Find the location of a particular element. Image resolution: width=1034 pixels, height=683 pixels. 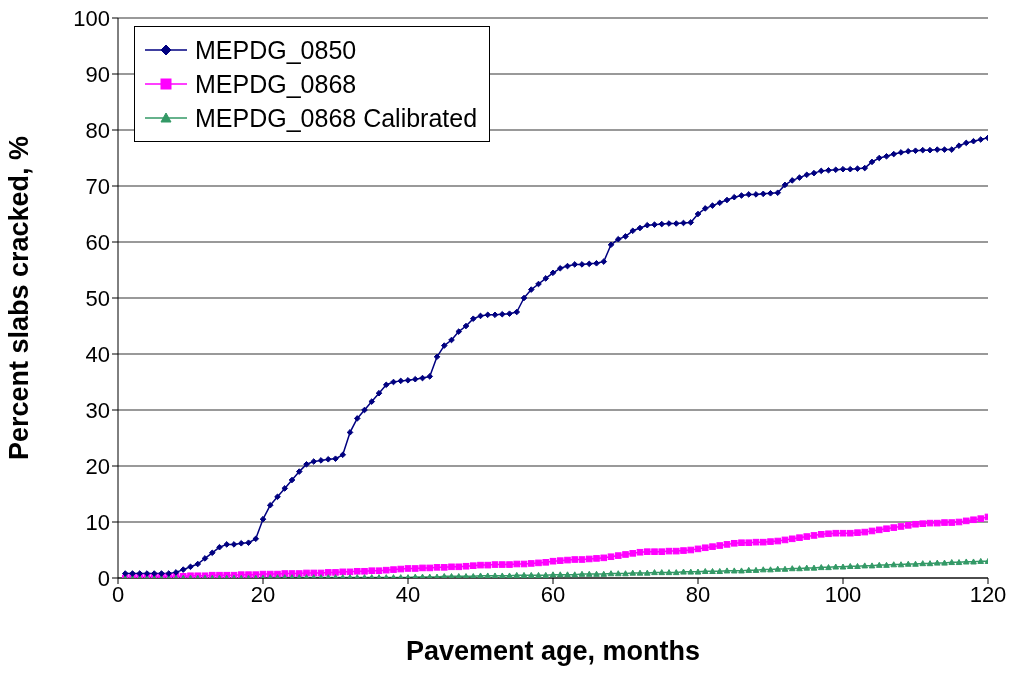

x-tick-label: 20 is located at coordinates (263, 594).